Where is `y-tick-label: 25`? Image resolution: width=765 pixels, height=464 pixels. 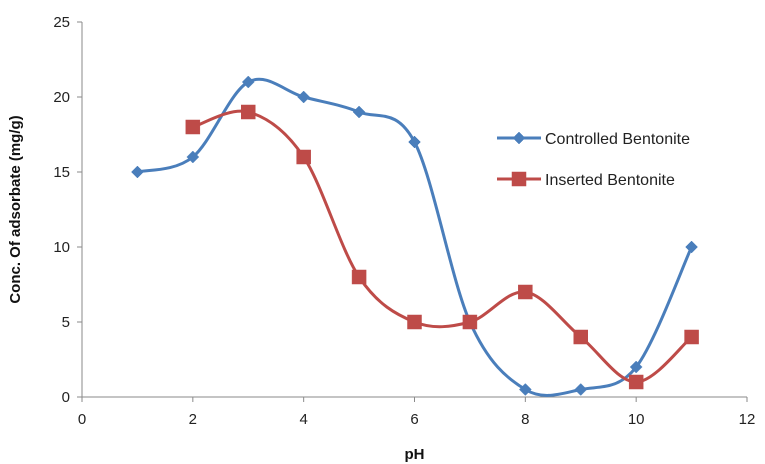 y-tick-label: 25 is located at coordinates (61, 22).